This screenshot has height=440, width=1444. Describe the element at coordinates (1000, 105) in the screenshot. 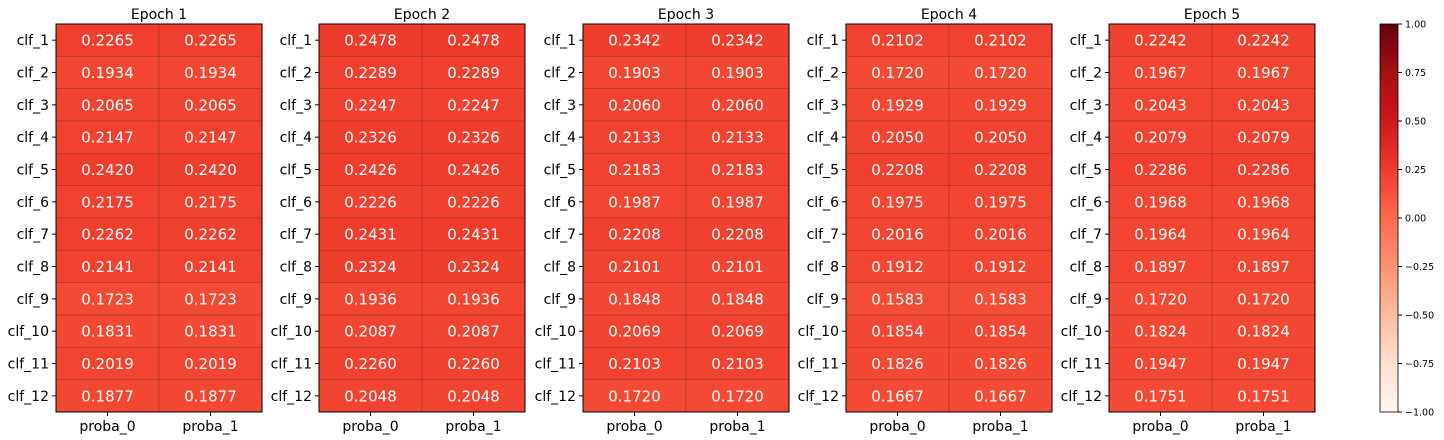

I see `cell-value-label: 0.1929` at that location.